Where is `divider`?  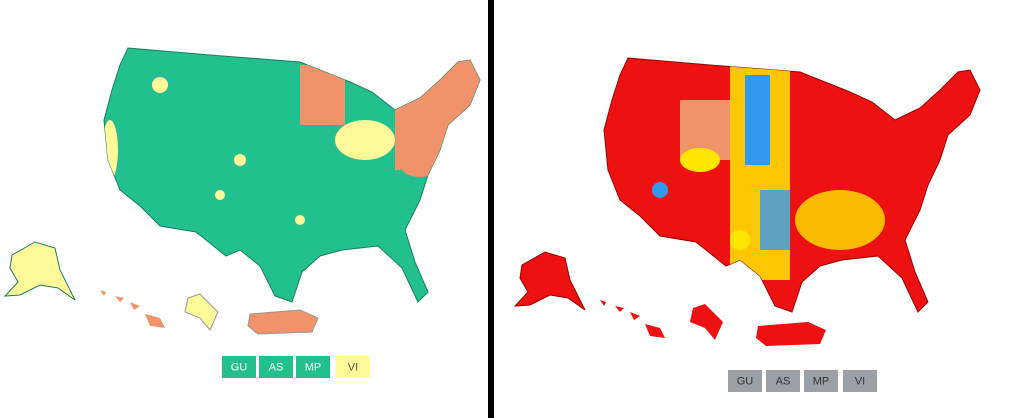 divider is located at coordinates (491, 209).